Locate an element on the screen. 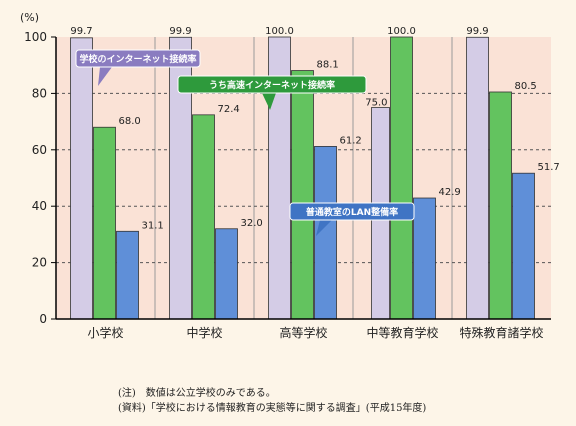 The image size is (576, 426). bar-value-label: 32.0 is located at coordinates (252, 223).